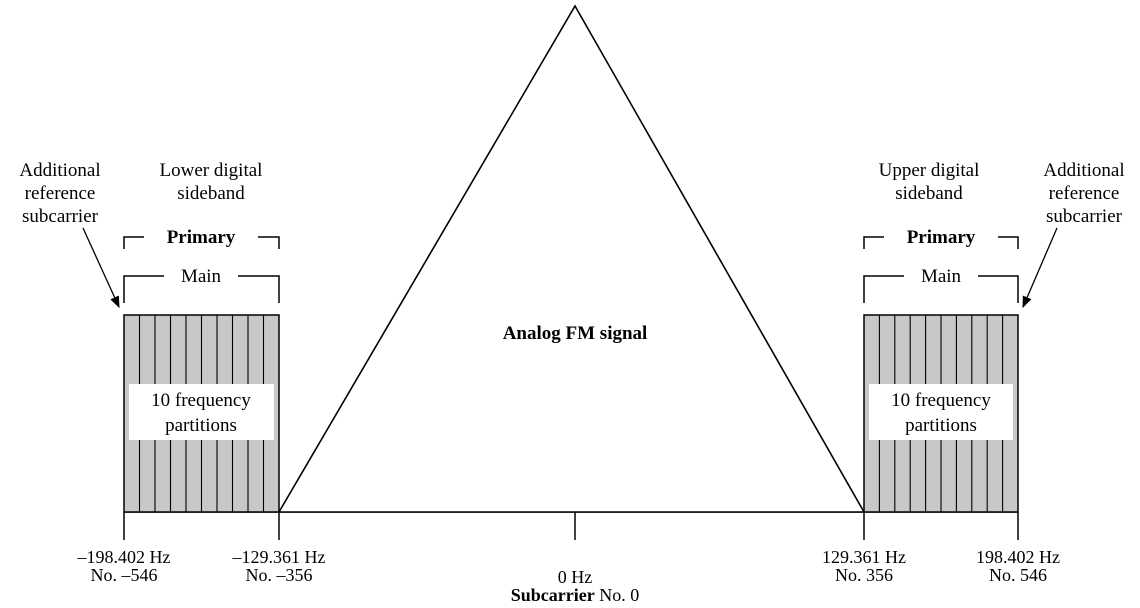 This screenshot has height=608, width=1140. I want to click on lower-partitions-label-bg, so click(201, 412).